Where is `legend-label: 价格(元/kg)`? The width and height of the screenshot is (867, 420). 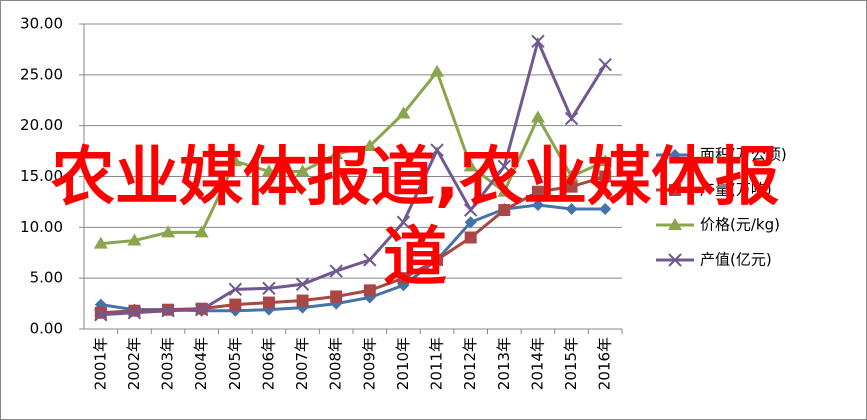
legend-label: 价格(元/kg) is located at coordinates (740, 225).